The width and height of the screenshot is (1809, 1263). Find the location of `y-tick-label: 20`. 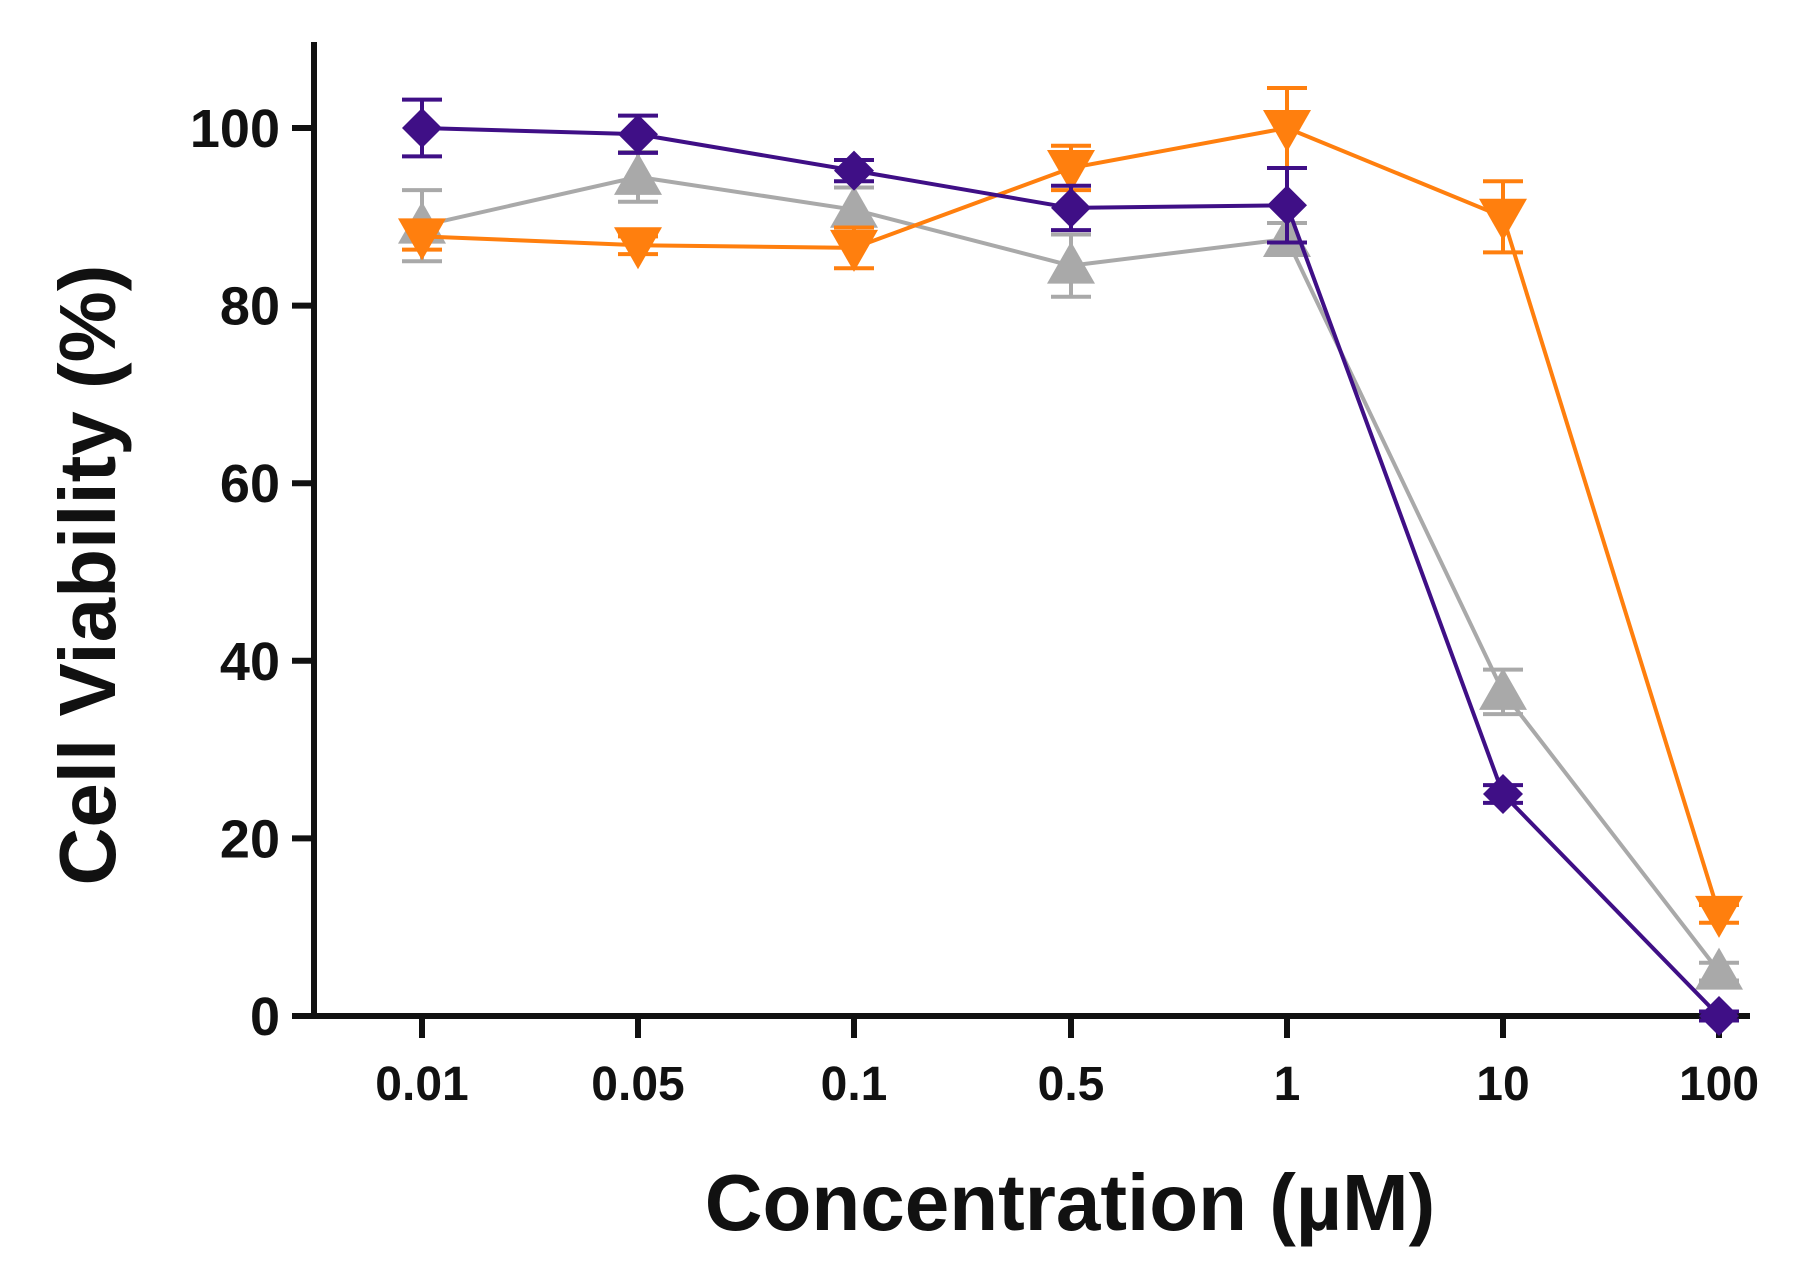

y-tick-label: 20 is located at coordinates (250, 839).